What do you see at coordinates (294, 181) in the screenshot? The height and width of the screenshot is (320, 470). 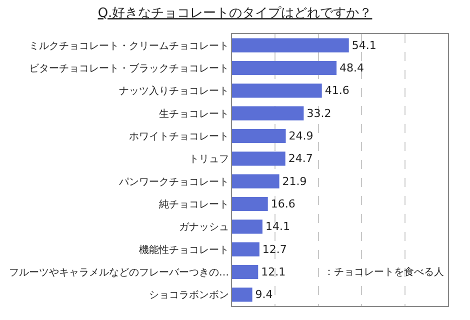 I see `data-label: 21.9` at bounding box center [294, 181].